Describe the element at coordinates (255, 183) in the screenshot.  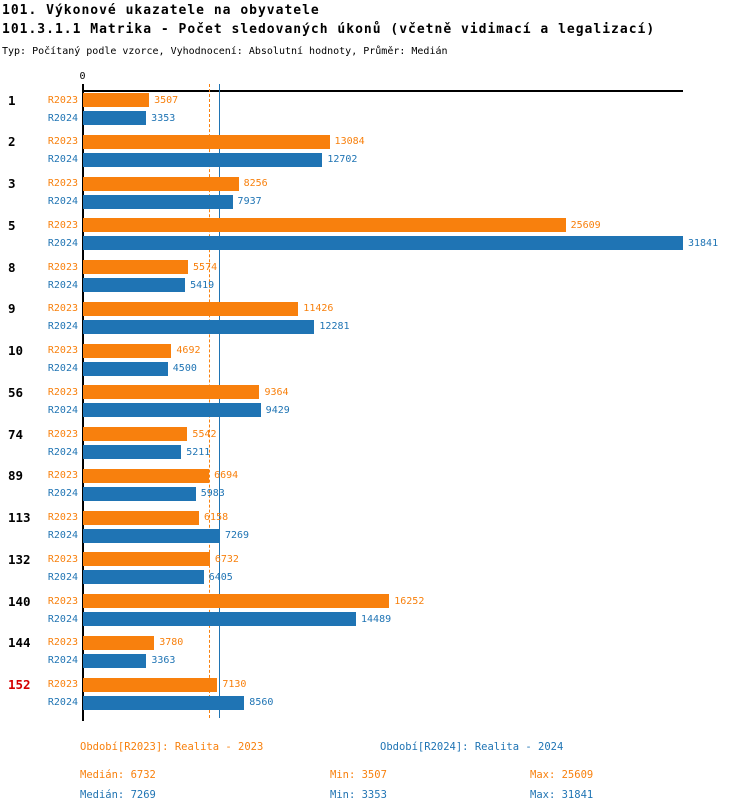
I see `value-label-r2023: 8256` at that location.